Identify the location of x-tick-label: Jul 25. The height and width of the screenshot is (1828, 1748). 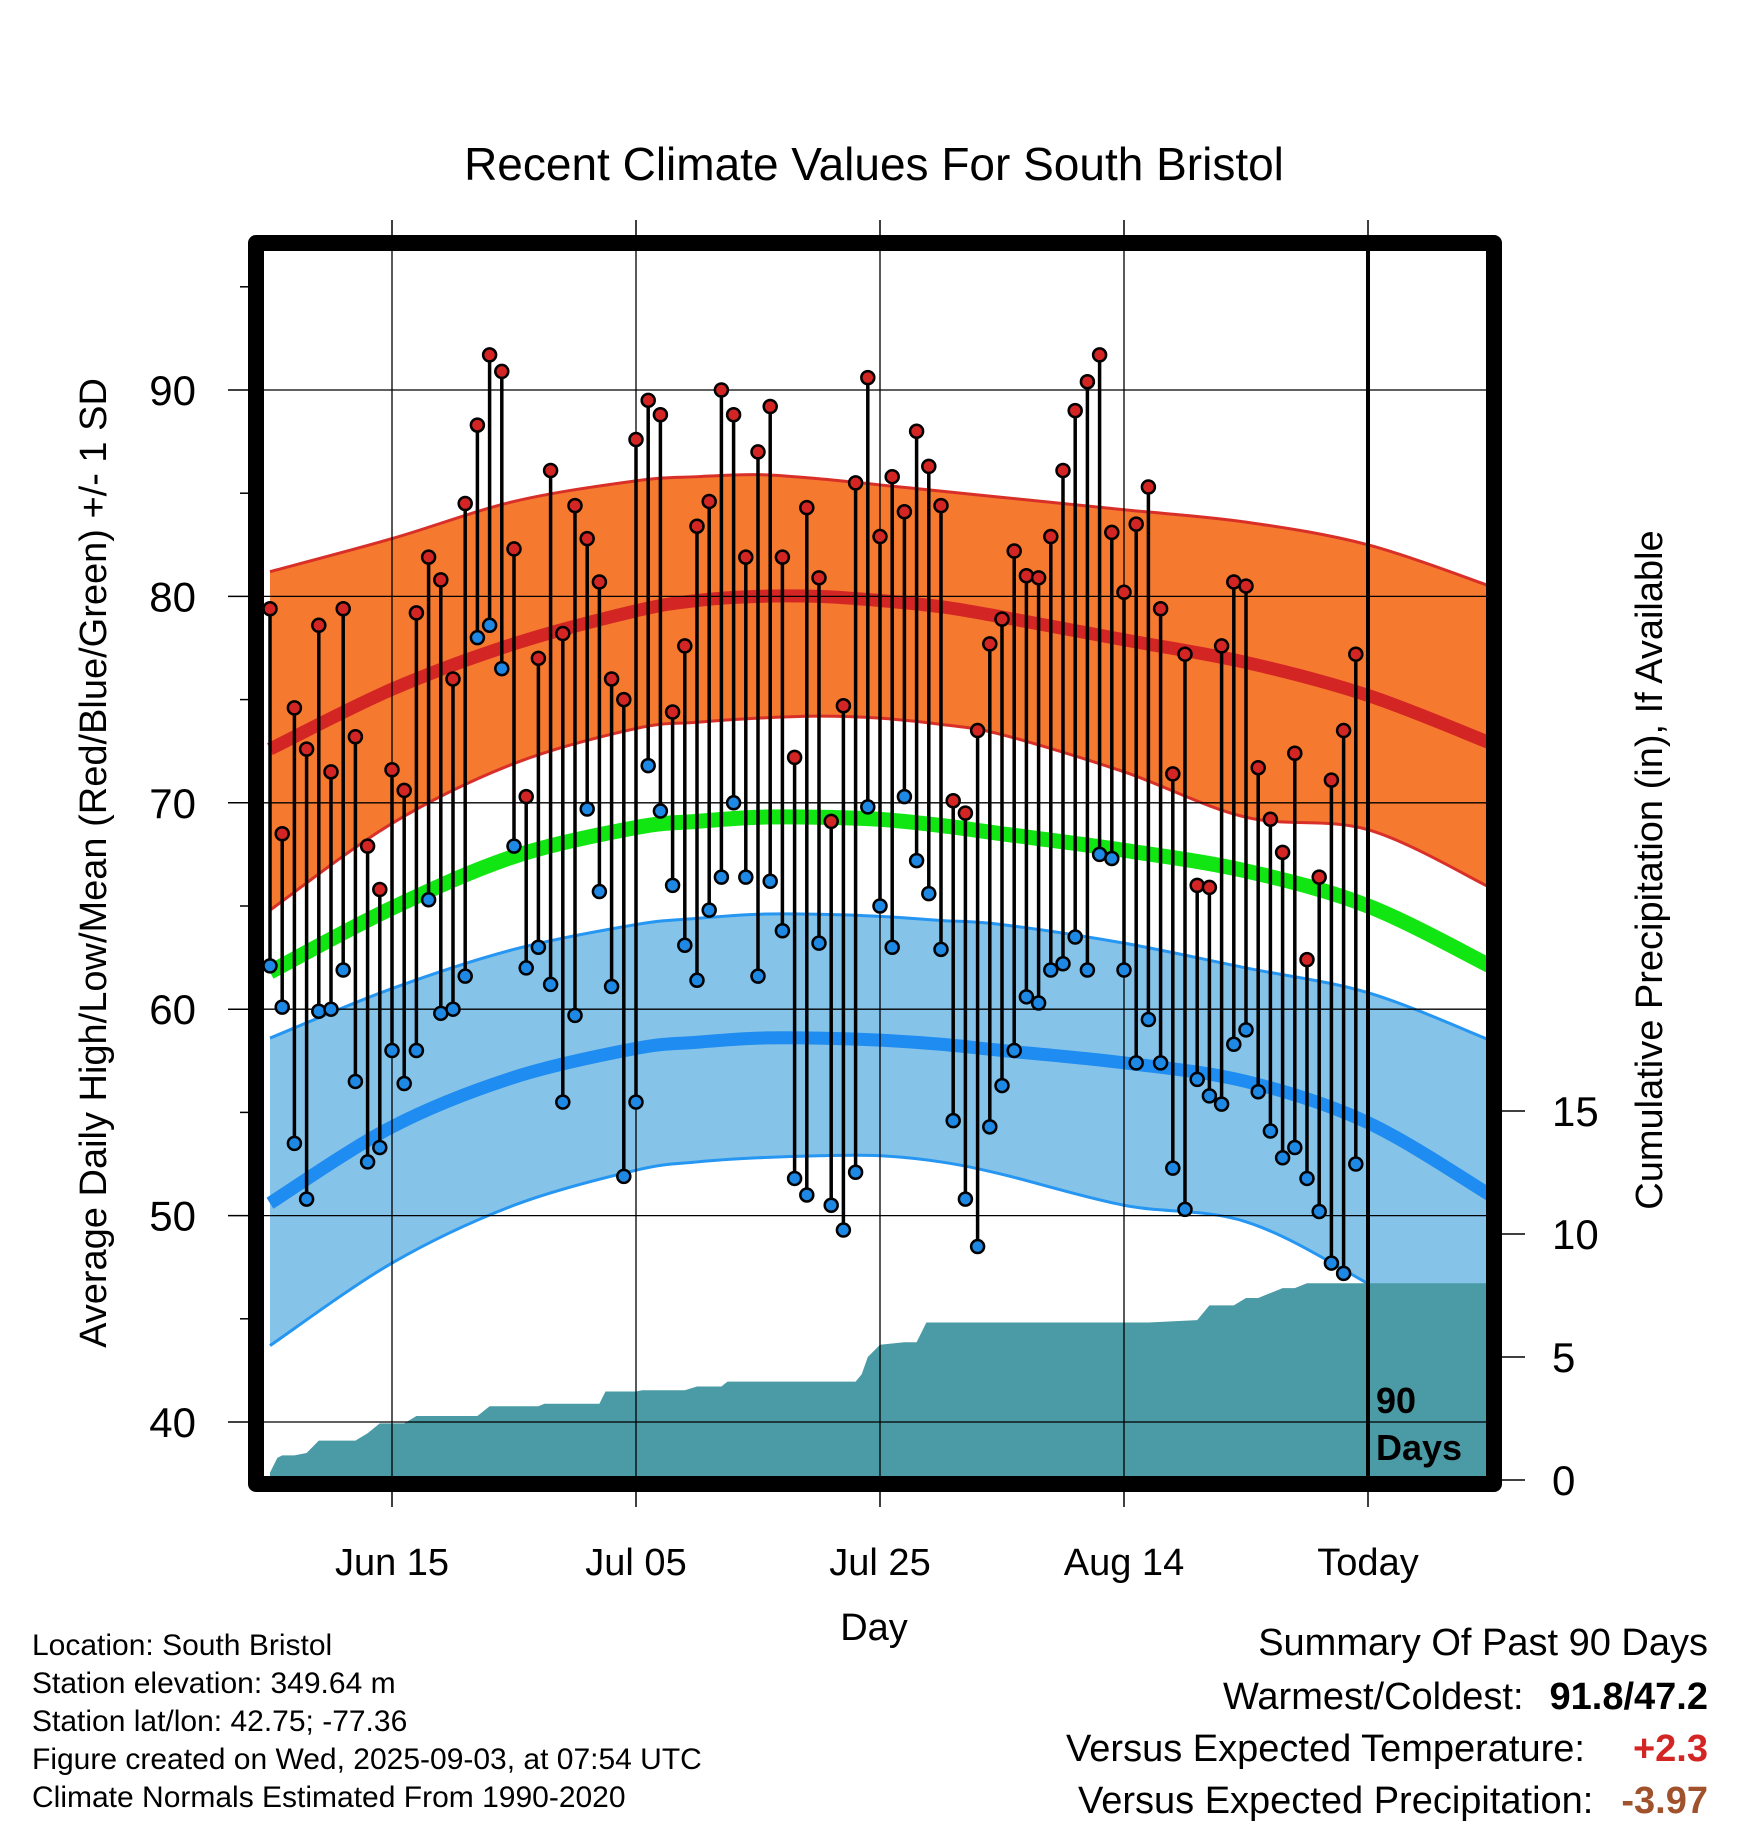
(879, 1563).